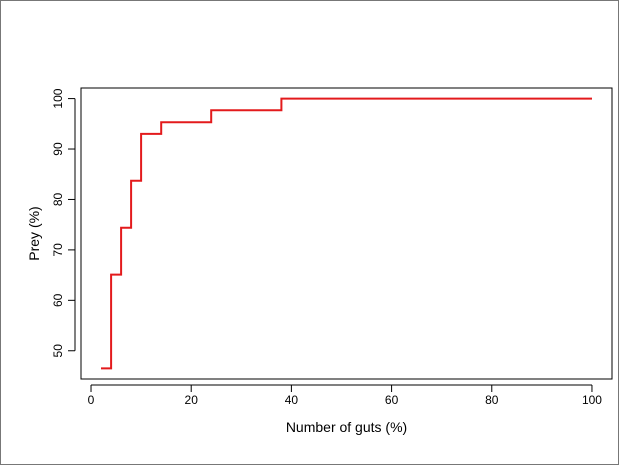  What do you see at coordinates (63, 223) in the screenshot?
I see `y-axis: 50 60 70 80 90 100` at bounding box center [63, 223].